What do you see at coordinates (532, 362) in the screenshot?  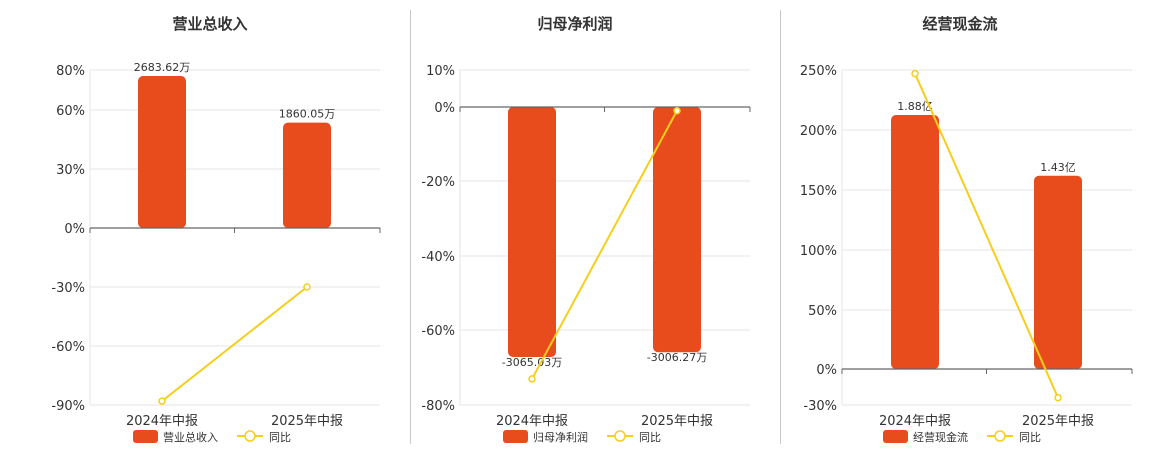 I see `bar-data-label: -3065.03万` at bounding box center [532, 362].